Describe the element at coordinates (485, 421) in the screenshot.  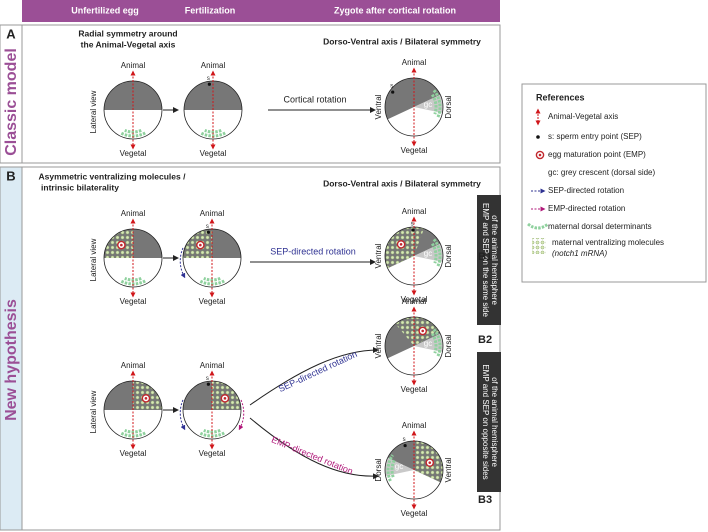
I see `note: EMP and SEP on opposite sides` at that location.